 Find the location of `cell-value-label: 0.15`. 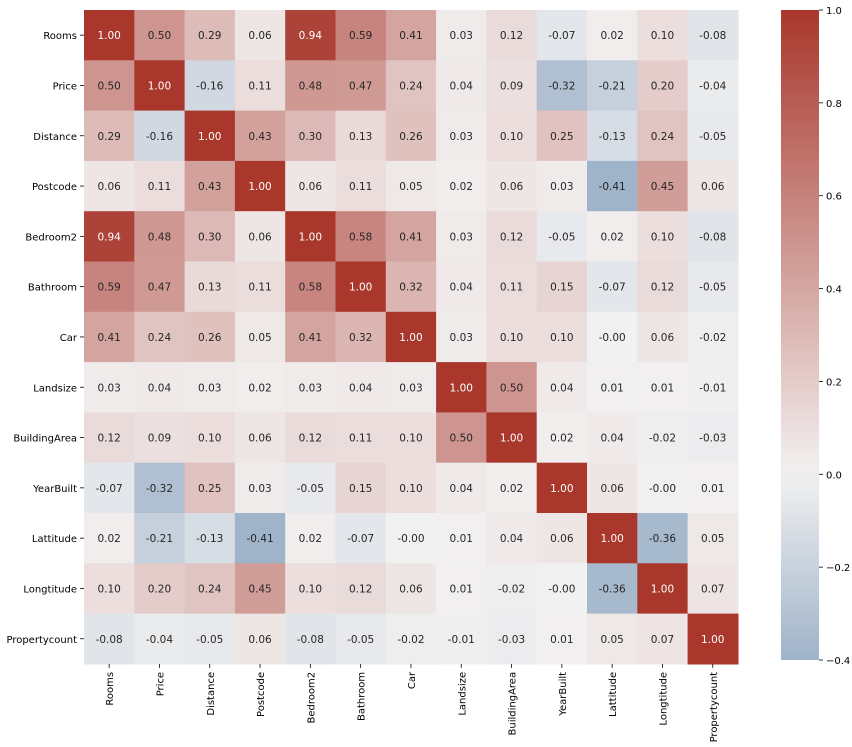

cell-value-label: 0.15 is located at coordinates (360, 489).